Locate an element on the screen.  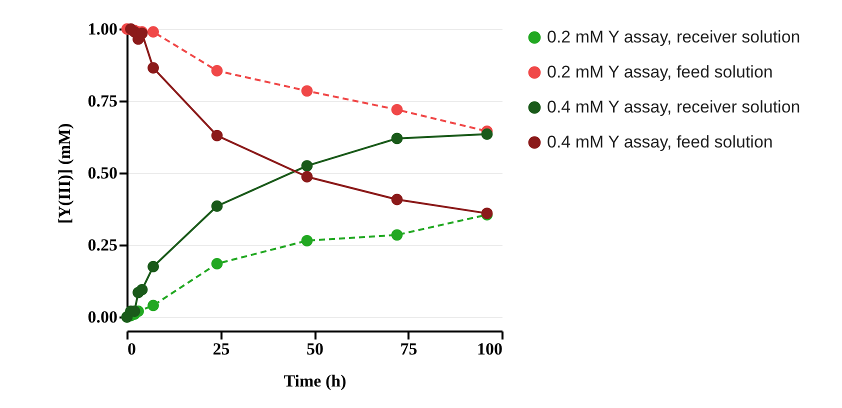
legend-label: 0.2 mM Y assay, feed solution is located at coordinates (660, 72).